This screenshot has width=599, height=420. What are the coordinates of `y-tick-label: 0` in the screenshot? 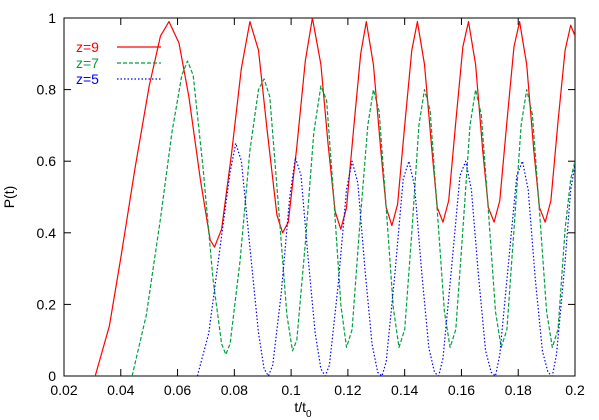 It's located at (52, 376).